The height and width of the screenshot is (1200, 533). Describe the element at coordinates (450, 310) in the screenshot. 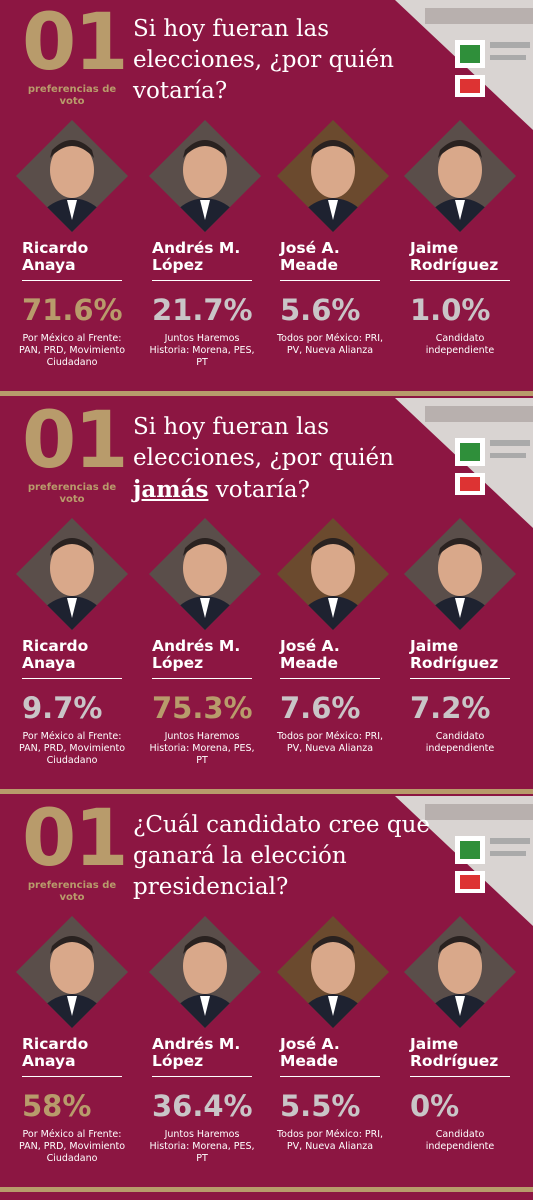

I see `percent: 1.0%` at that location.